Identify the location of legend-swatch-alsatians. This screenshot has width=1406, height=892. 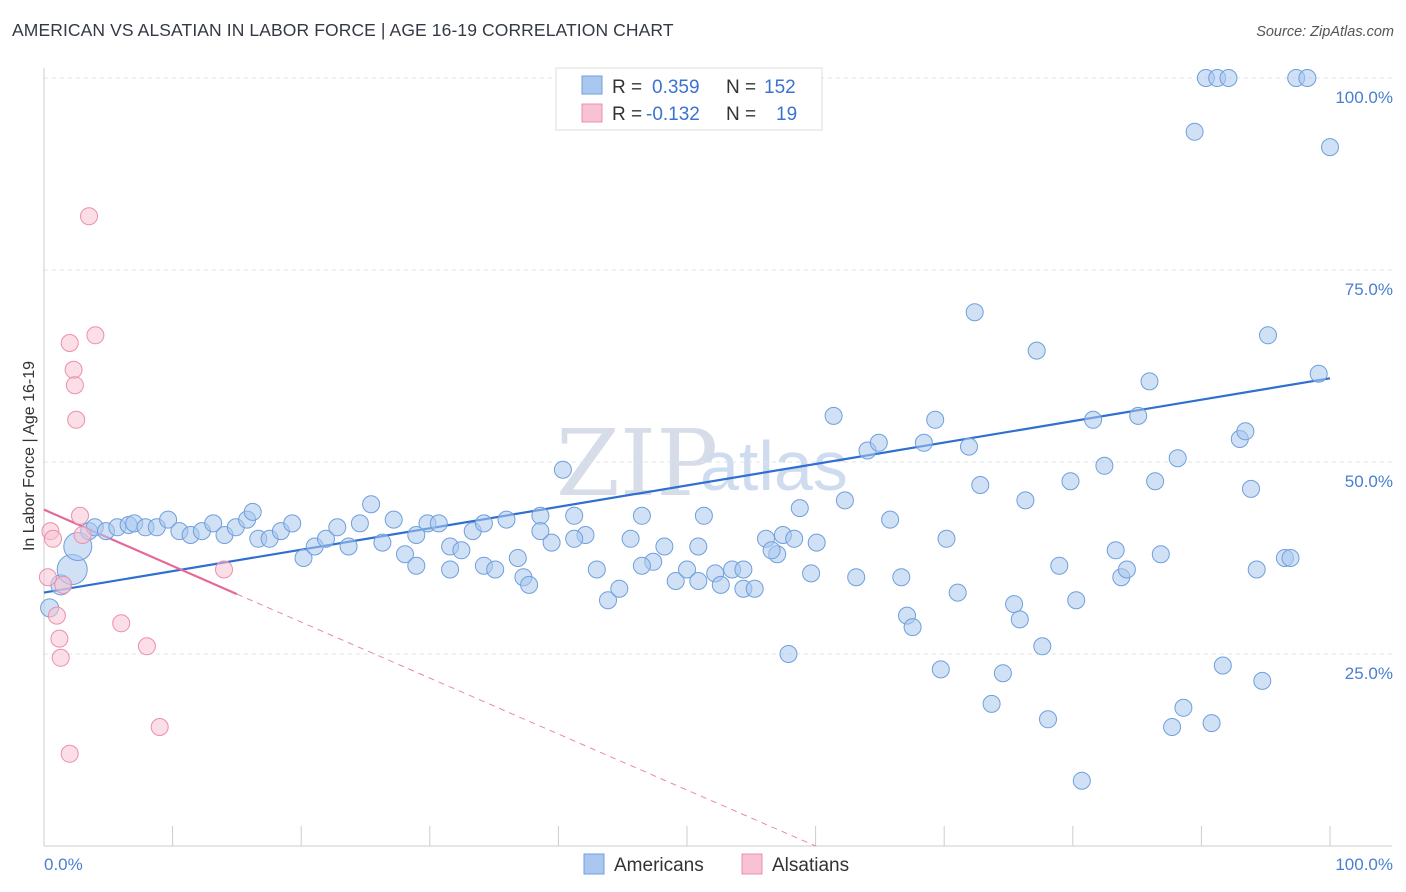
(592, 113).